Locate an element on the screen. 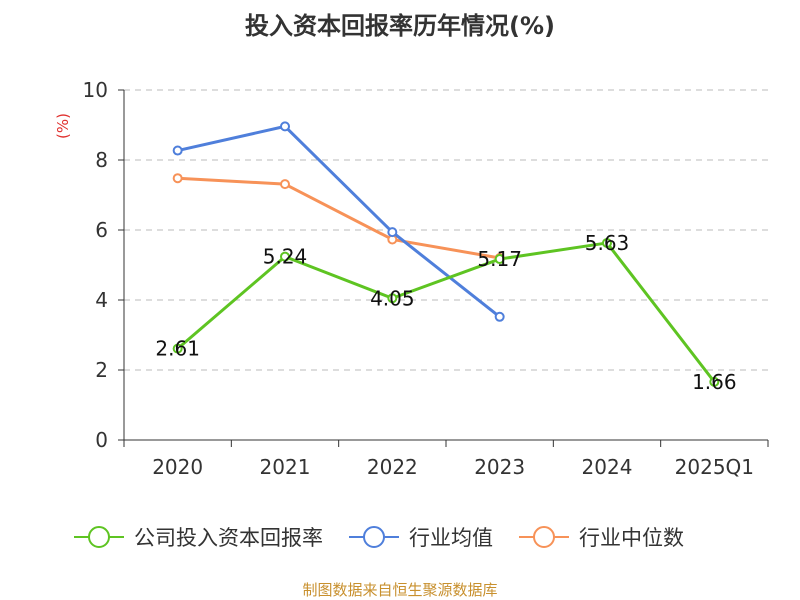 The height and width of the screenshot is (600, 800). y-tick-label: 4 is located at coordinates (101, 300).